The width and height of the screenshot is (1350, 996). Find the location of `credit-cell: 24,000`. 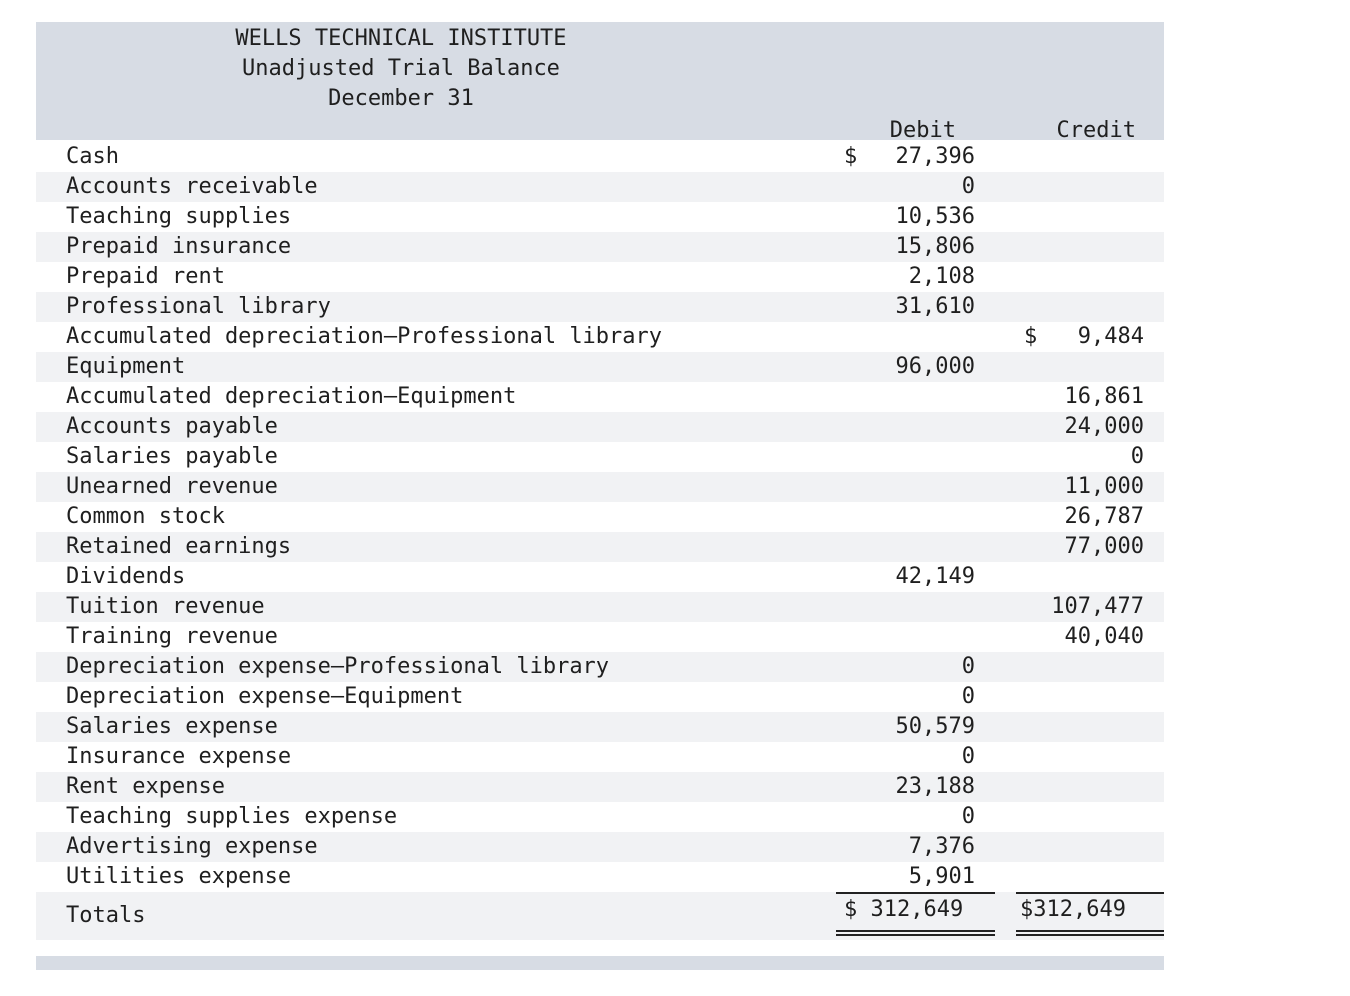

credit-cell: 24,000 is located at coordinates (1080, 427).